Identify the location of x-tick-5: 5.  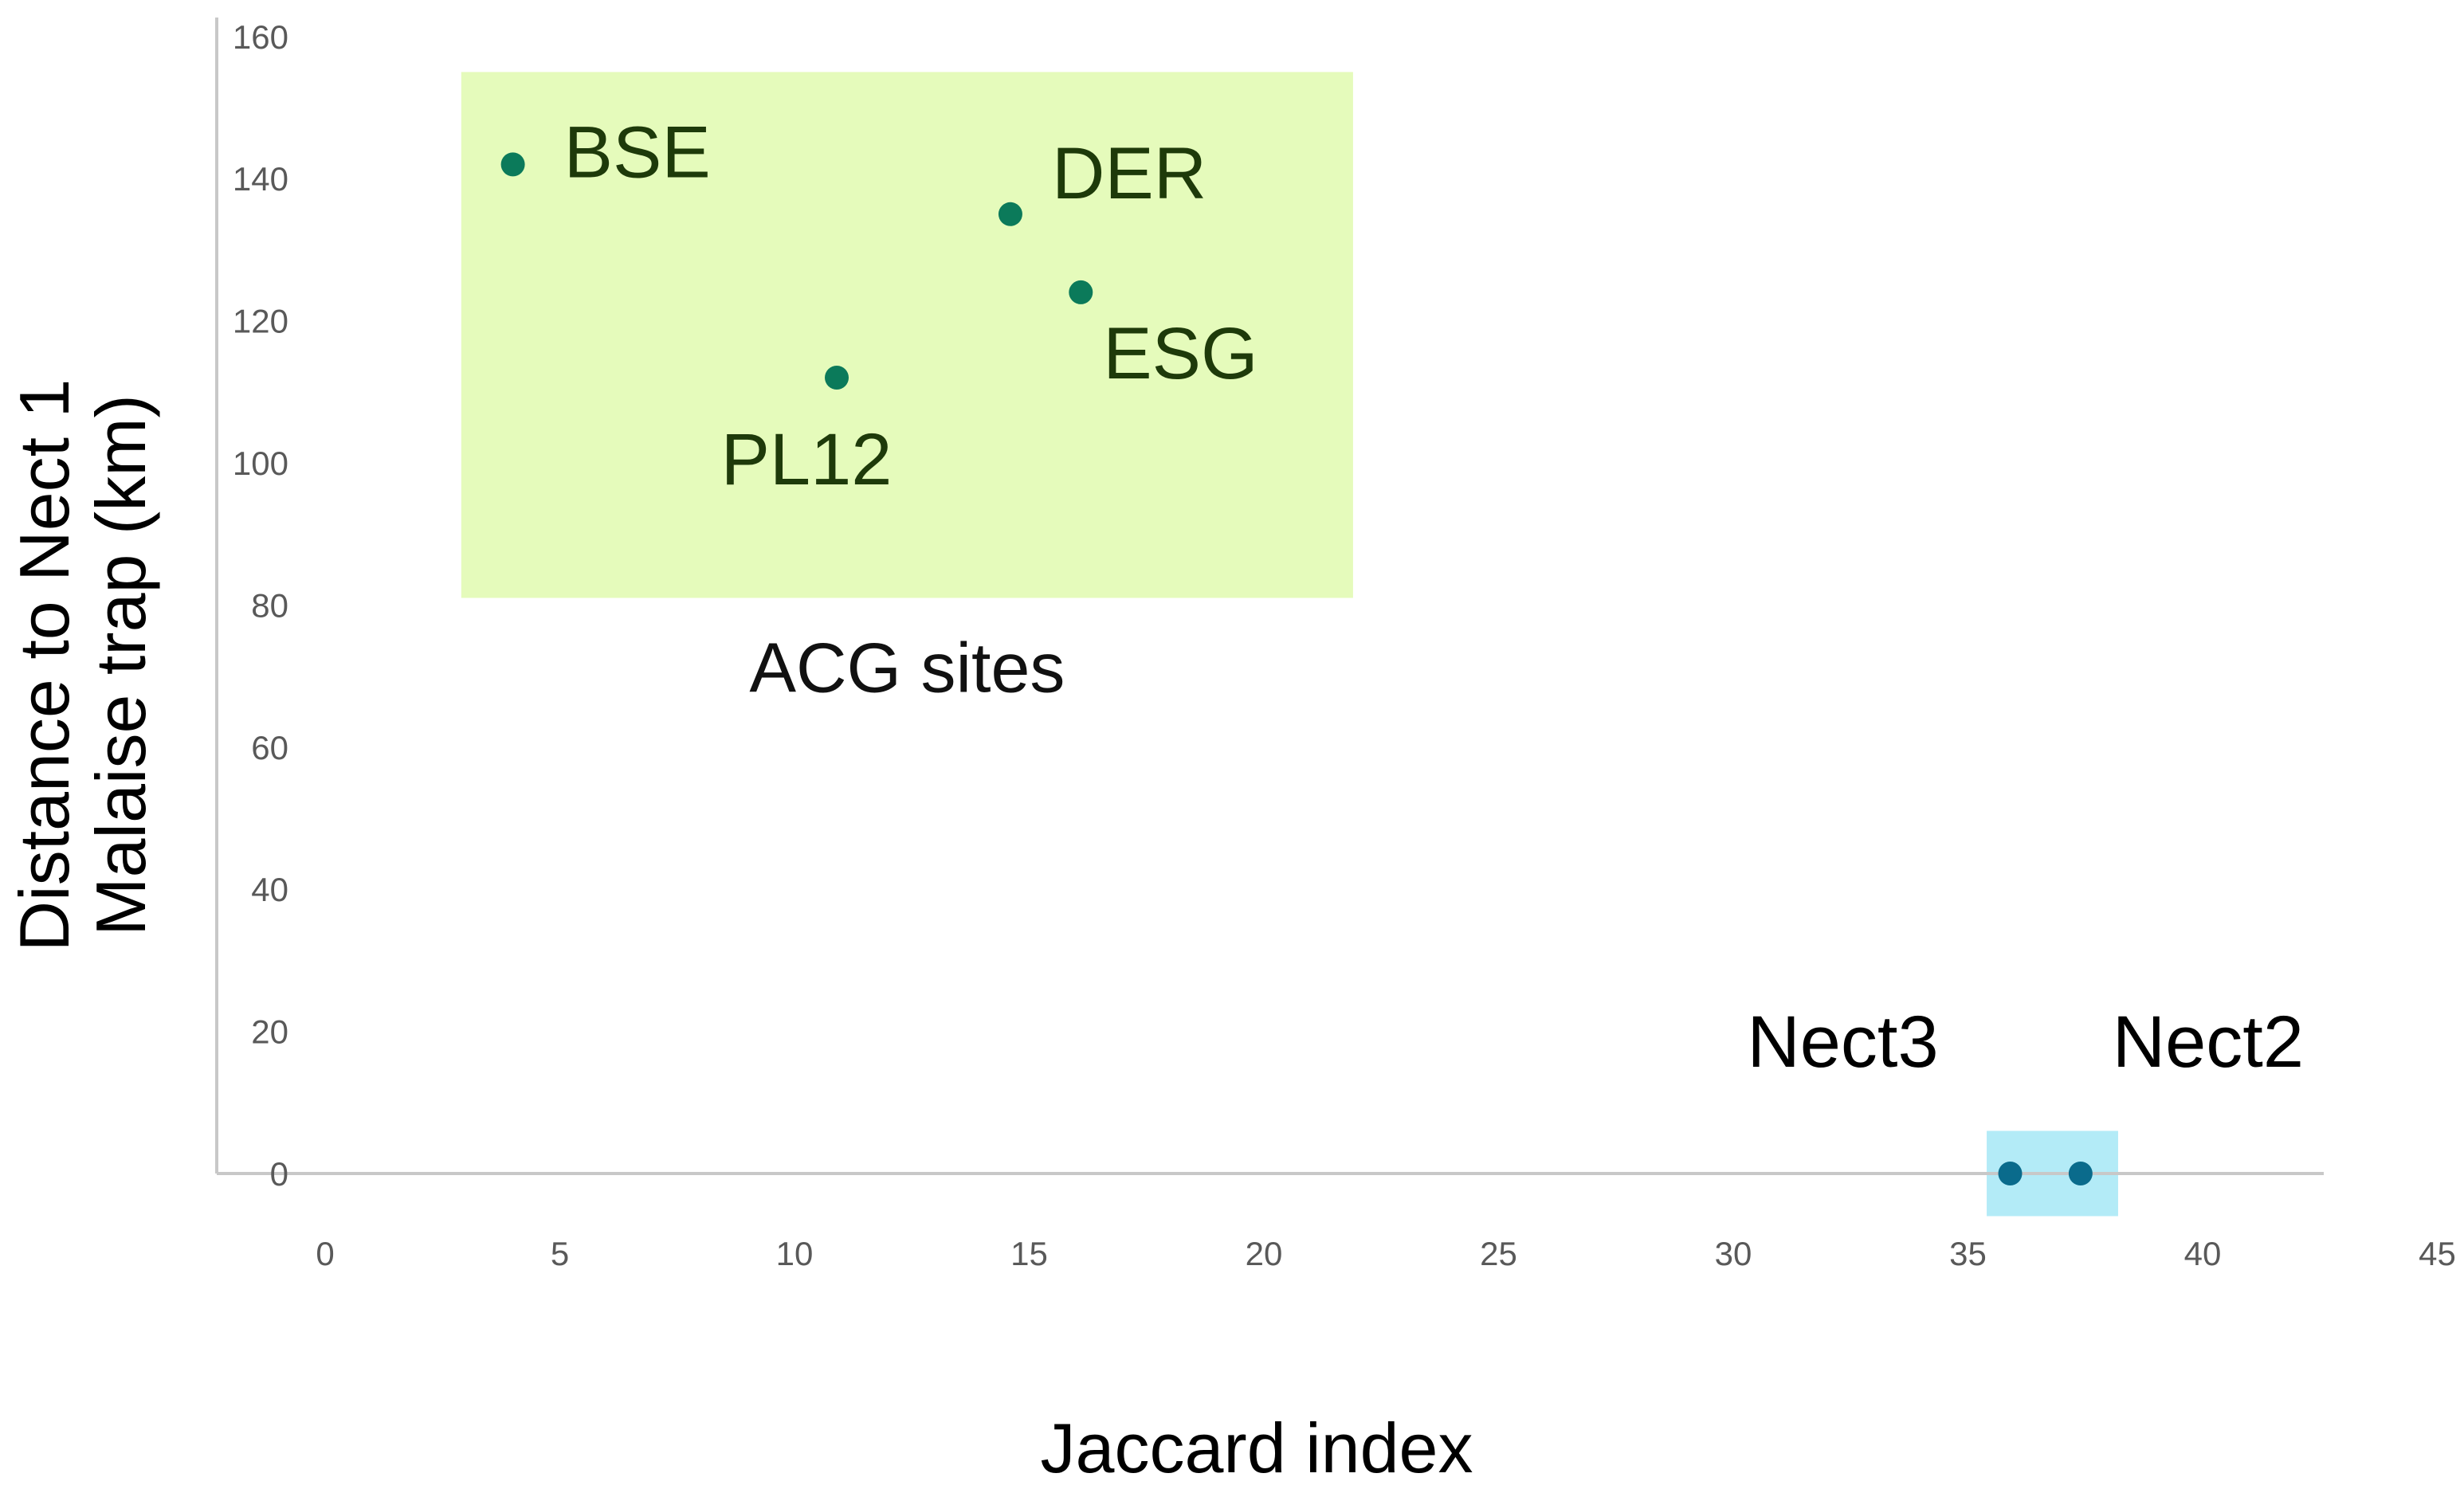
(560, 1253).